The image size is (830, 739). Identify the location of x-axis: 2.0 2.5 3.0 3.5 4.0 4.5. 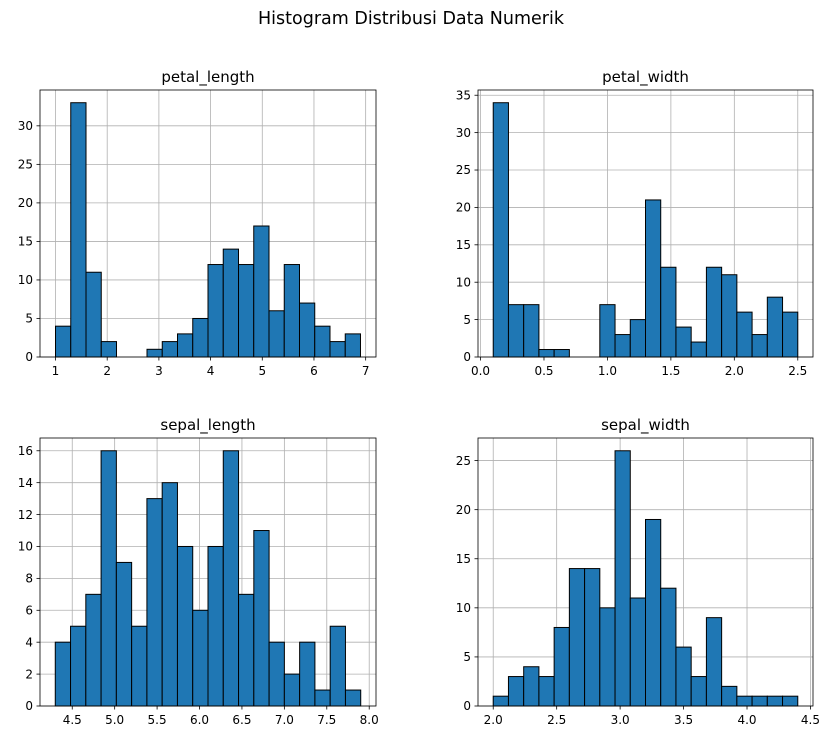
(652, 716).